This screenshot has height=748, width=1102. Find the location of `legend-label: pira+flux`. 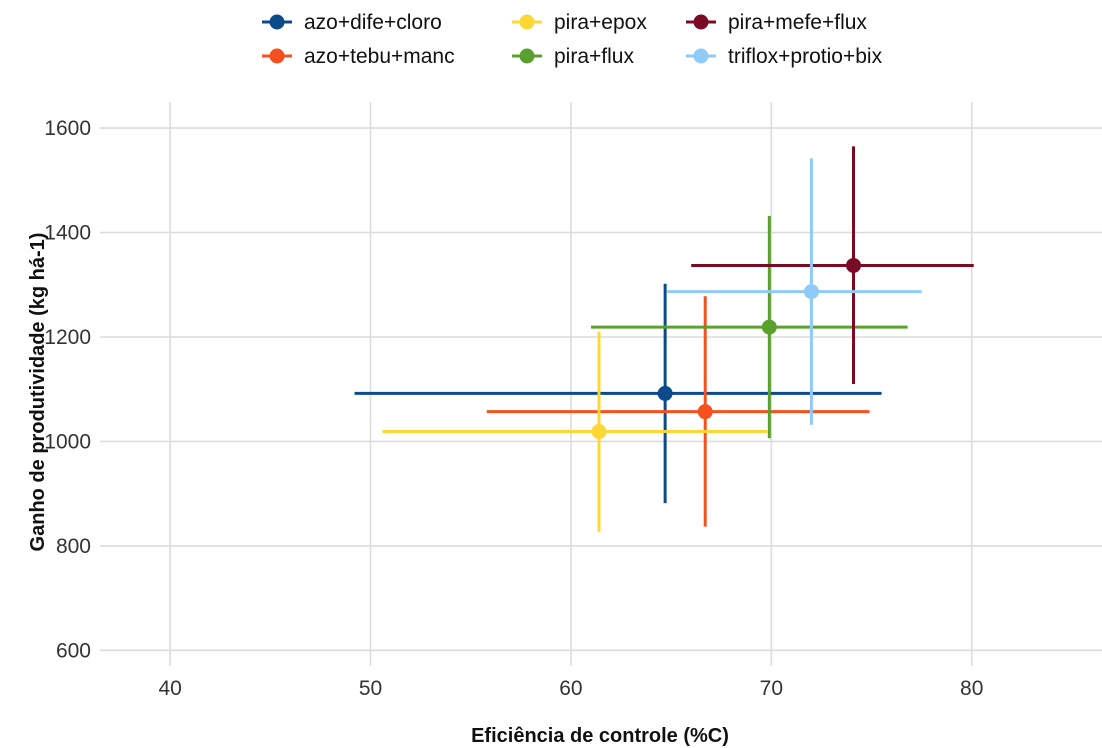

legend-label: pira+flux is located at coordinates (594, 56).